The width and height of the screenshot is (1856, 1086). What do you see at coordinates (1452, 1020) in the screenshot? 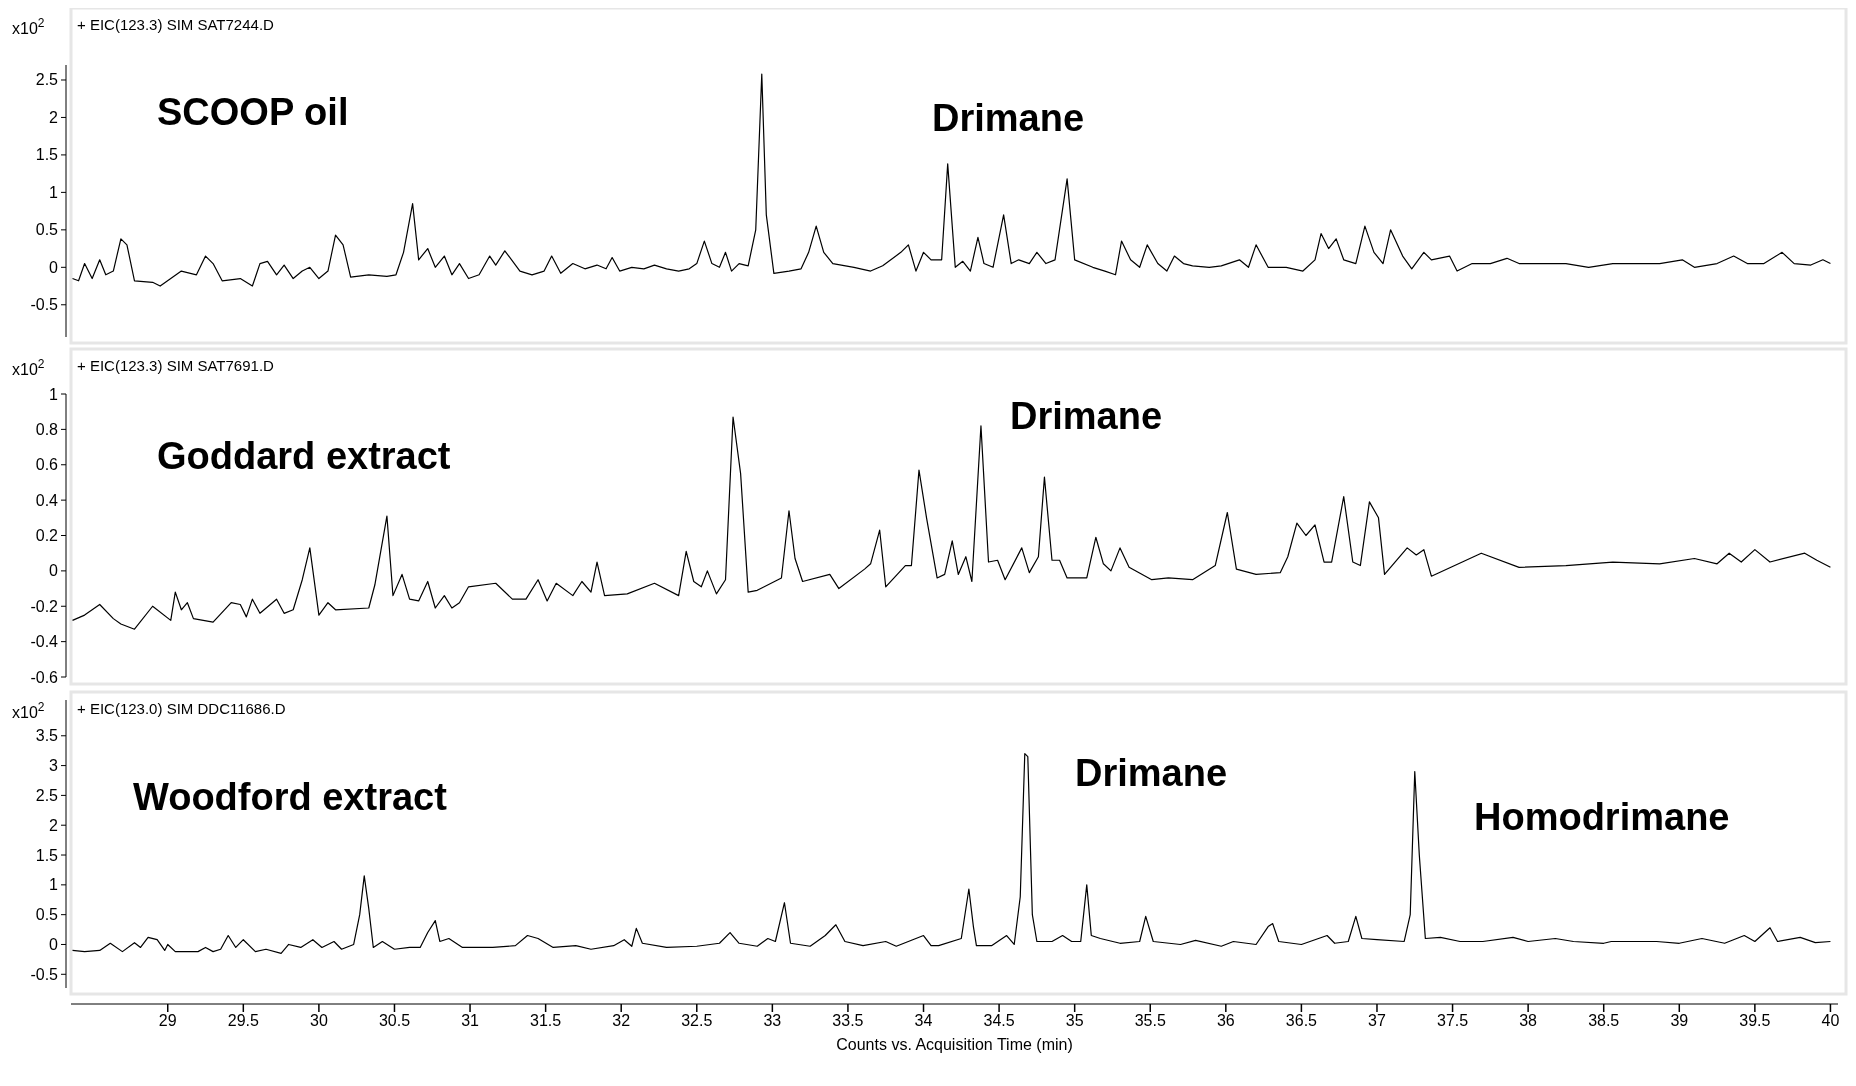
I see `x-tick-label: 37.5` at bounding box center [1452, 1020].